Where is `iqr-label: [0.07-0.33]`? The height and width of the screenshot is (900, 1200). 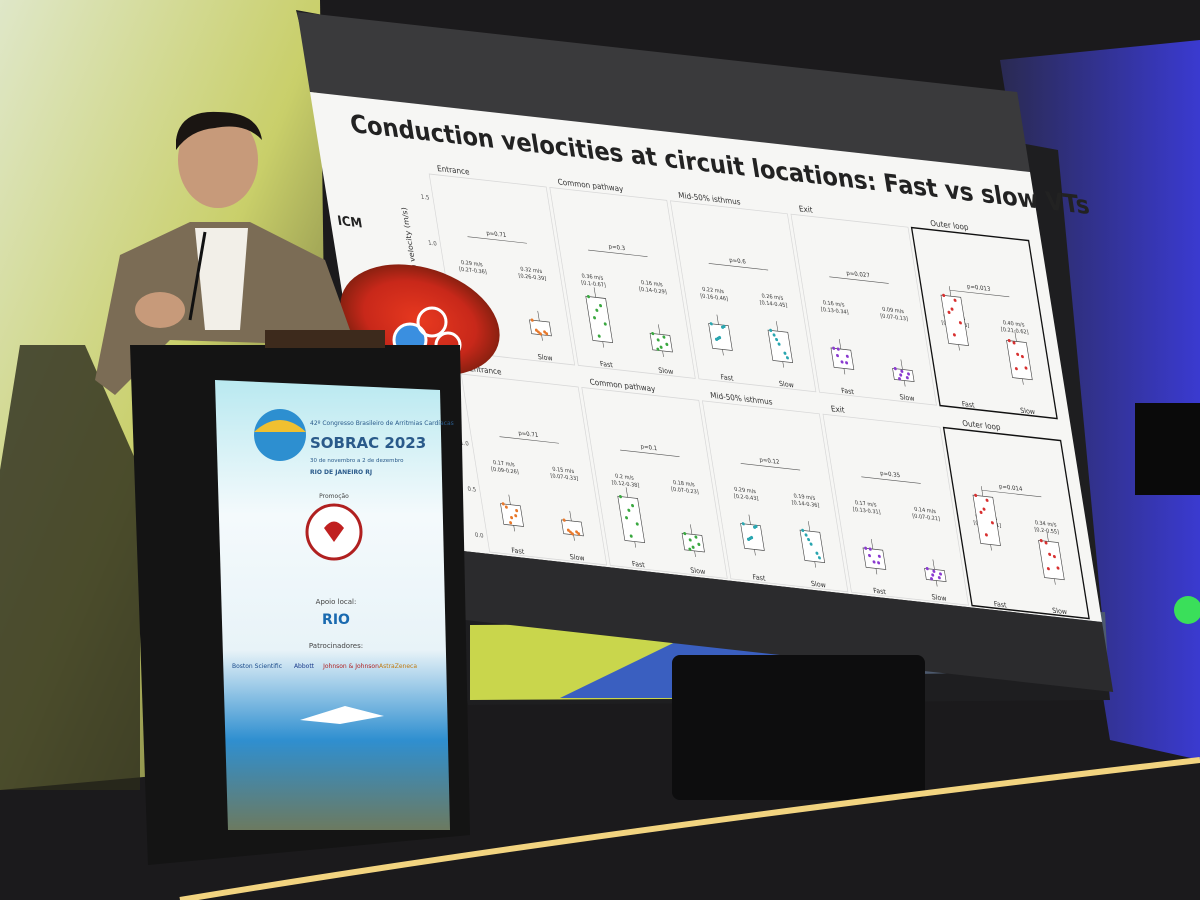 iqr-label: [0.07-0.33] is located at coordinates (564, 477).